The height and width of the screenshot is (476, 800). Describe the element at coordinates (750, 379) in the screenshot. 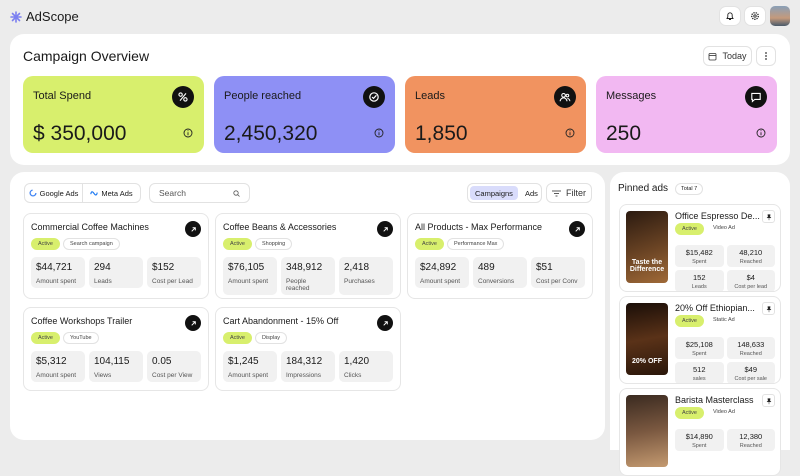

I see `ad-metric-label: Cost per sale` at that location.